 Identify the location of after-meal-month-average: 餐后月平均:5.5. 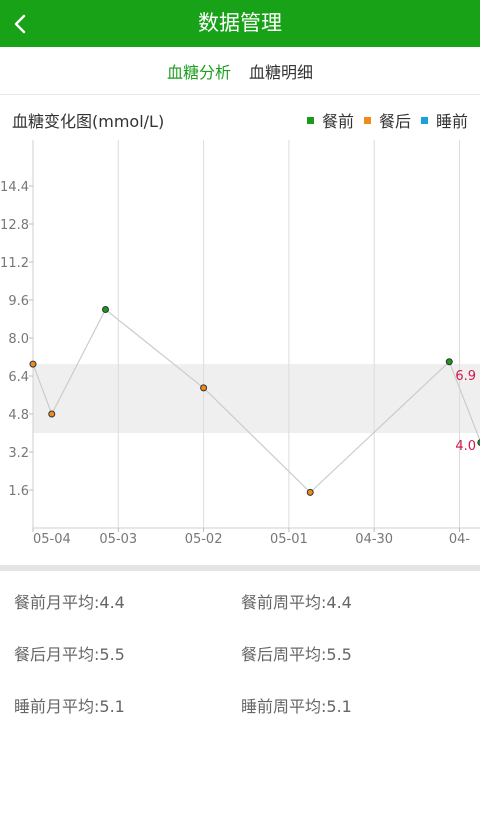
(69, 654).